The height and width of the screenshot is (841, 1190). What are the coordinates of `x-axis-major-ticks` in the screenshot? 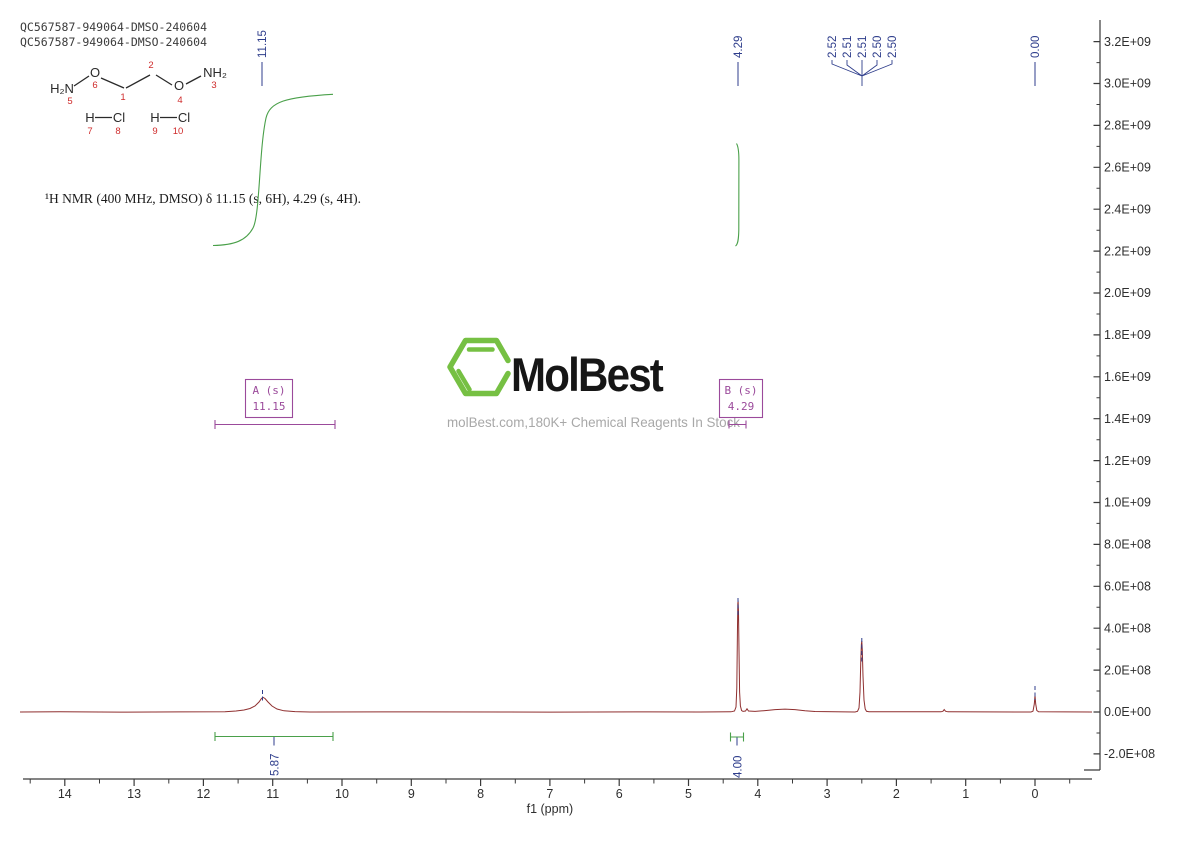 It's located at (550, 782).